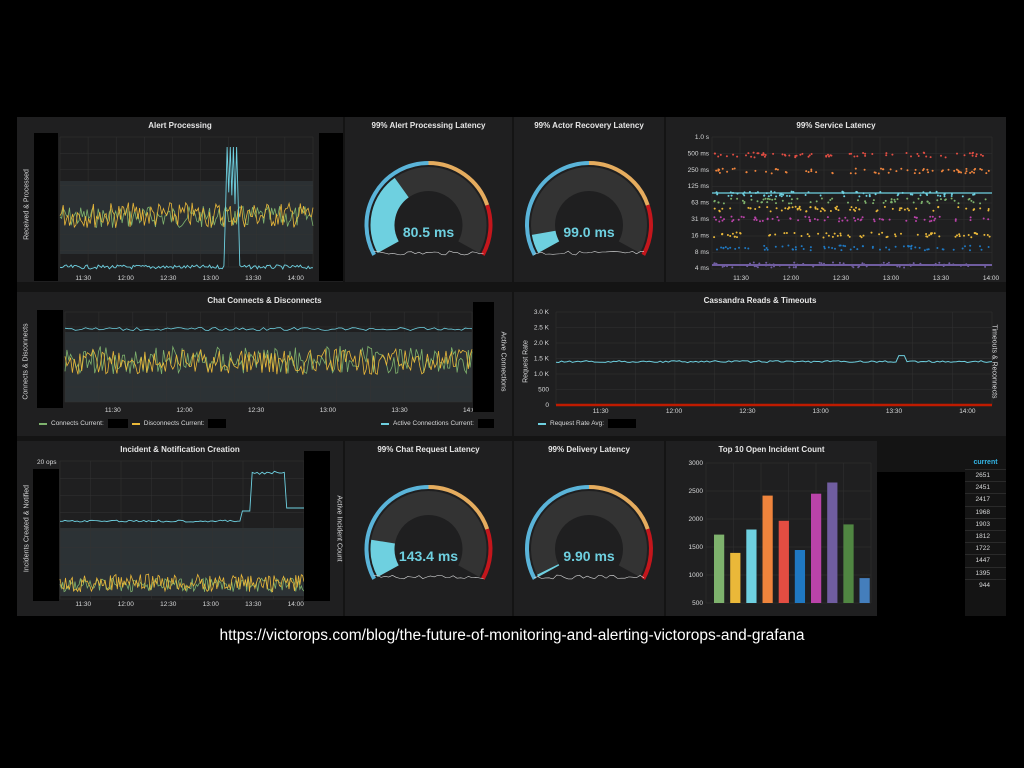 This screenshot has height=768, width=1024. I want to click on x-tick-label: 12:00, so click(126, 278).